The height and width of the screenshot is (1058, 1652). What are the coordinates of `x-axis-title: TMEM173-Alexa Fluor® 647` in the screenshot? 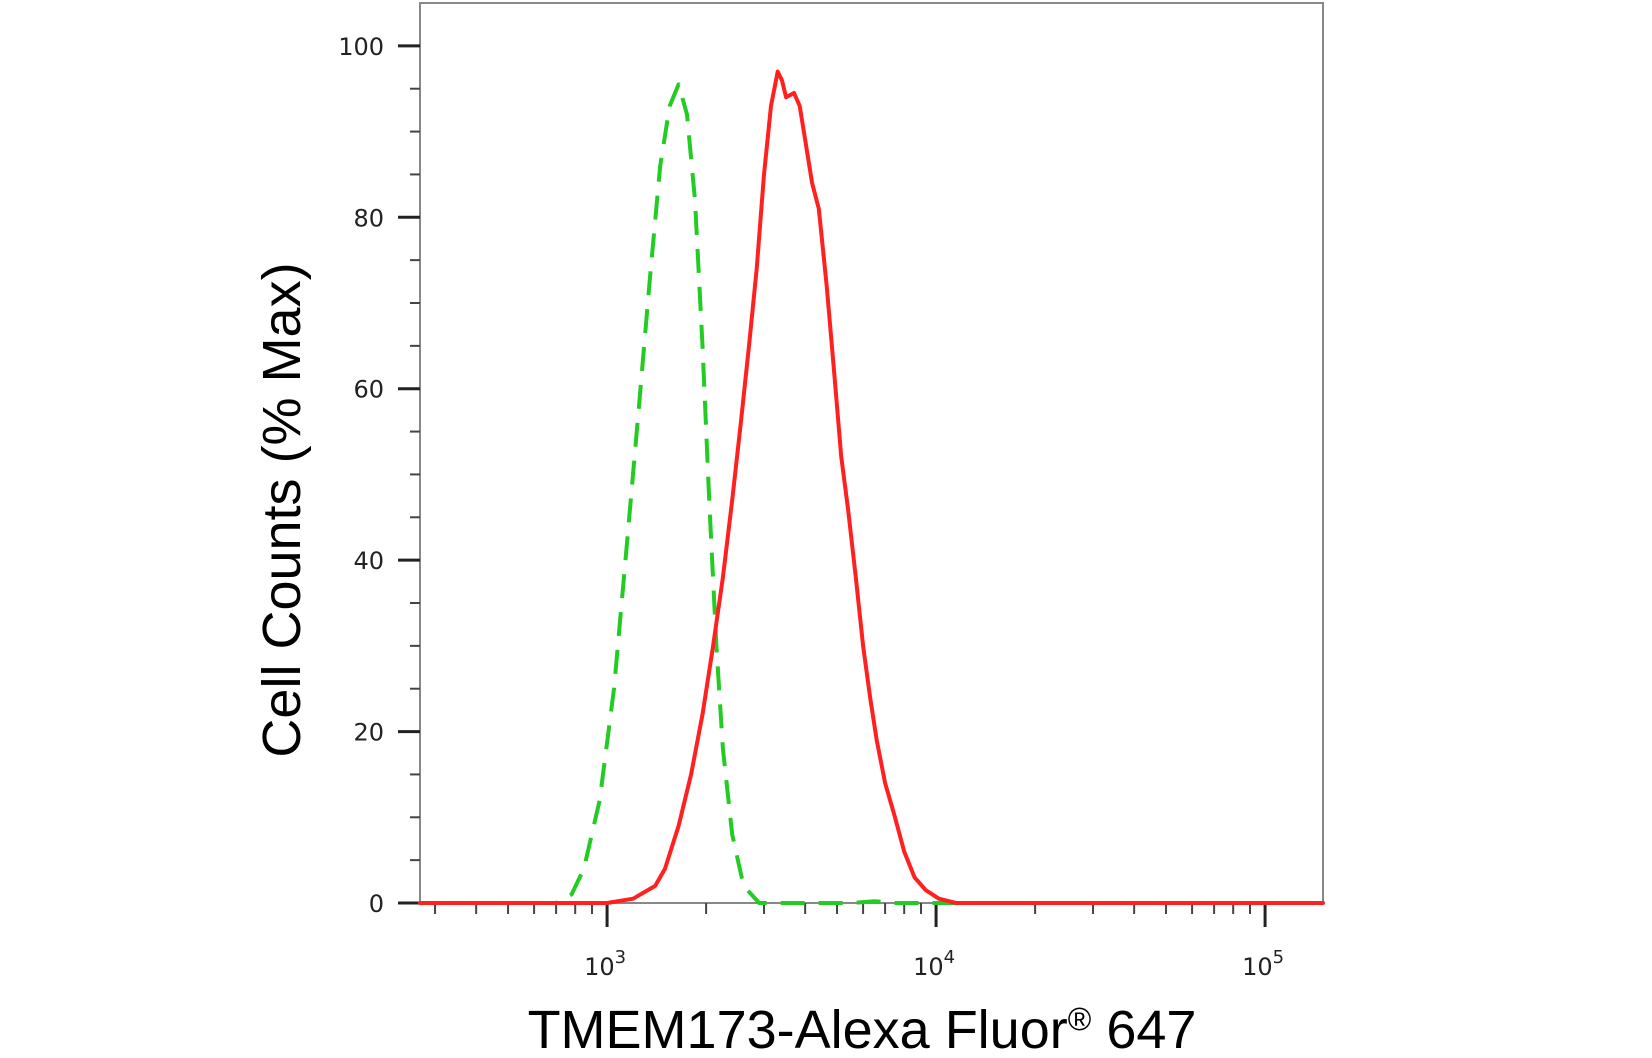 It's located at (862, 1029).